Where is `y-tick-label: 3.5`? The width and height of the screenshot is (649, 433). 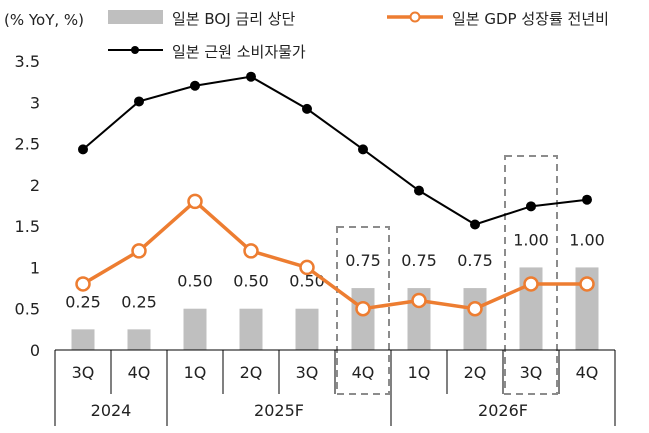 y-tick-label: 3.5 is located at coordinates (27, 61).